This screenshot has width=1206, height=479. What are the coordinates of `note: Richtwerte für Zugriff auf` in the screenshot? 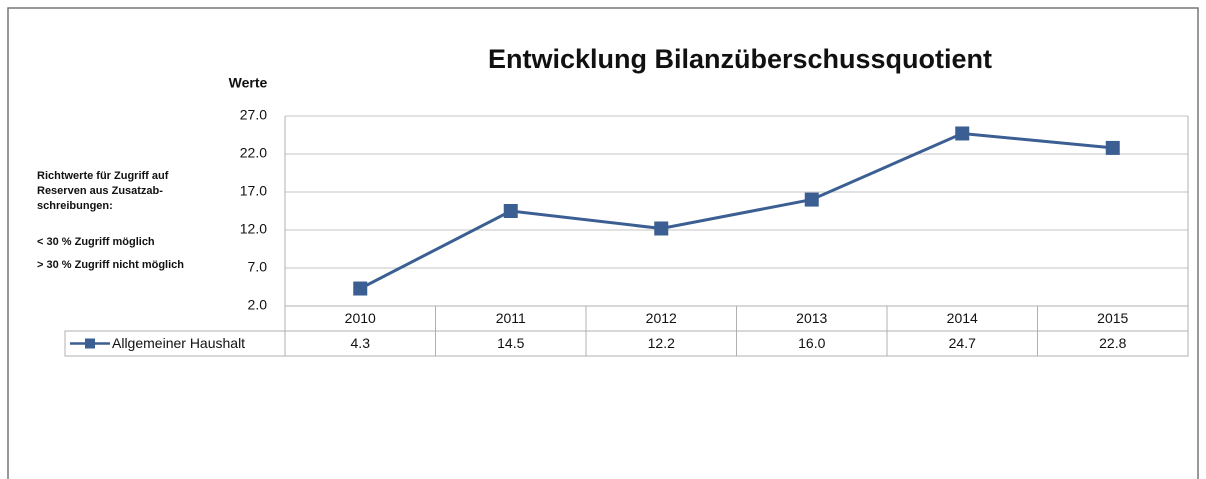 It's located at (103, 176).